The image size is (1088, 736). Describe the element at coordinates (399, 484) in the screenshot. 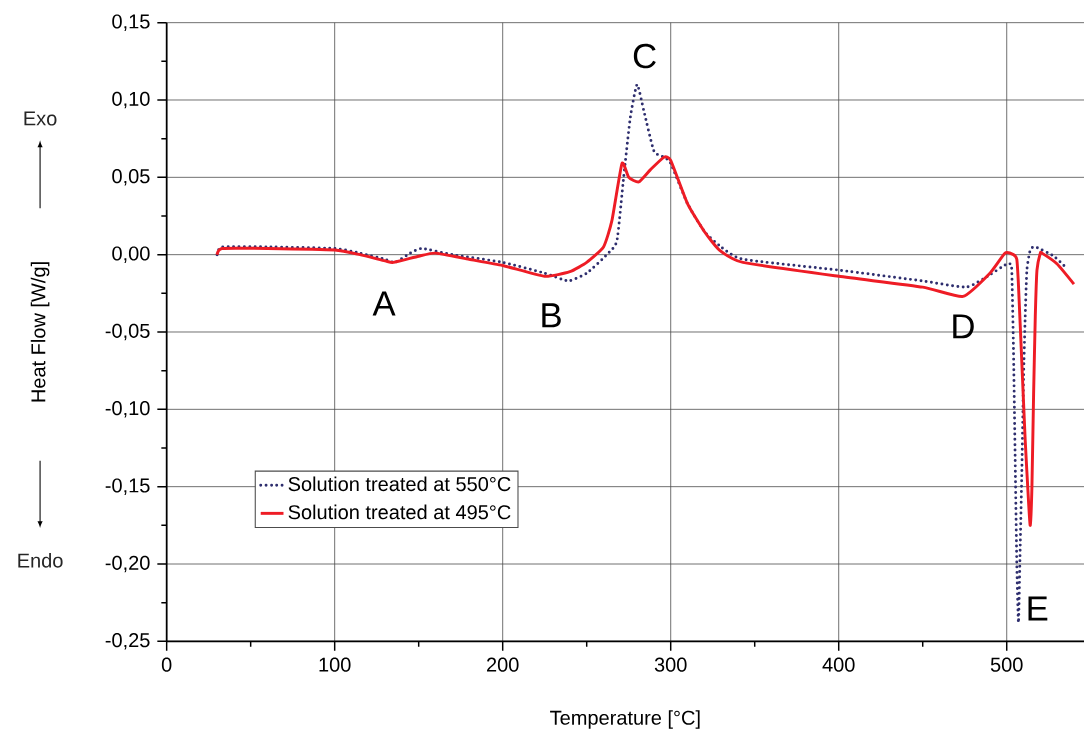

I see `legend-label: Solution treated at 550°C` at that location.